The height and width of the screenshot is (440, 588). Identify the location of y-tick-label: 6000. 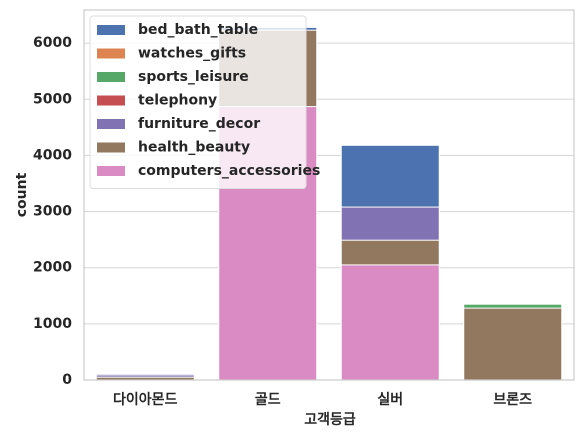
(52, 43).